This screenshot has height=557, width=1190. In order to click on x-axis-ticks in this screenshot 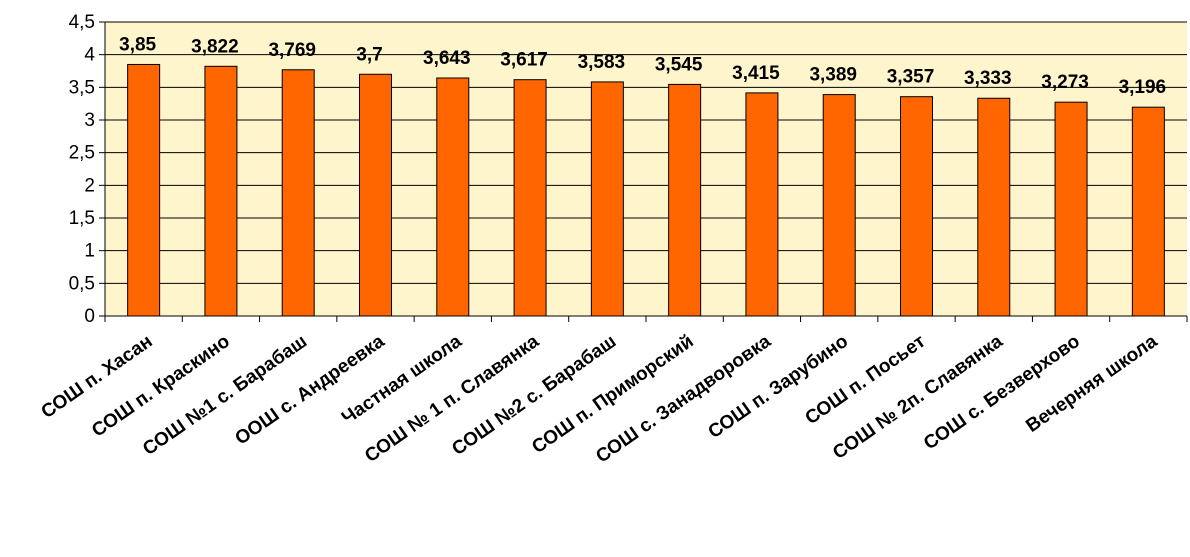, I will do `click(646, 319)`.